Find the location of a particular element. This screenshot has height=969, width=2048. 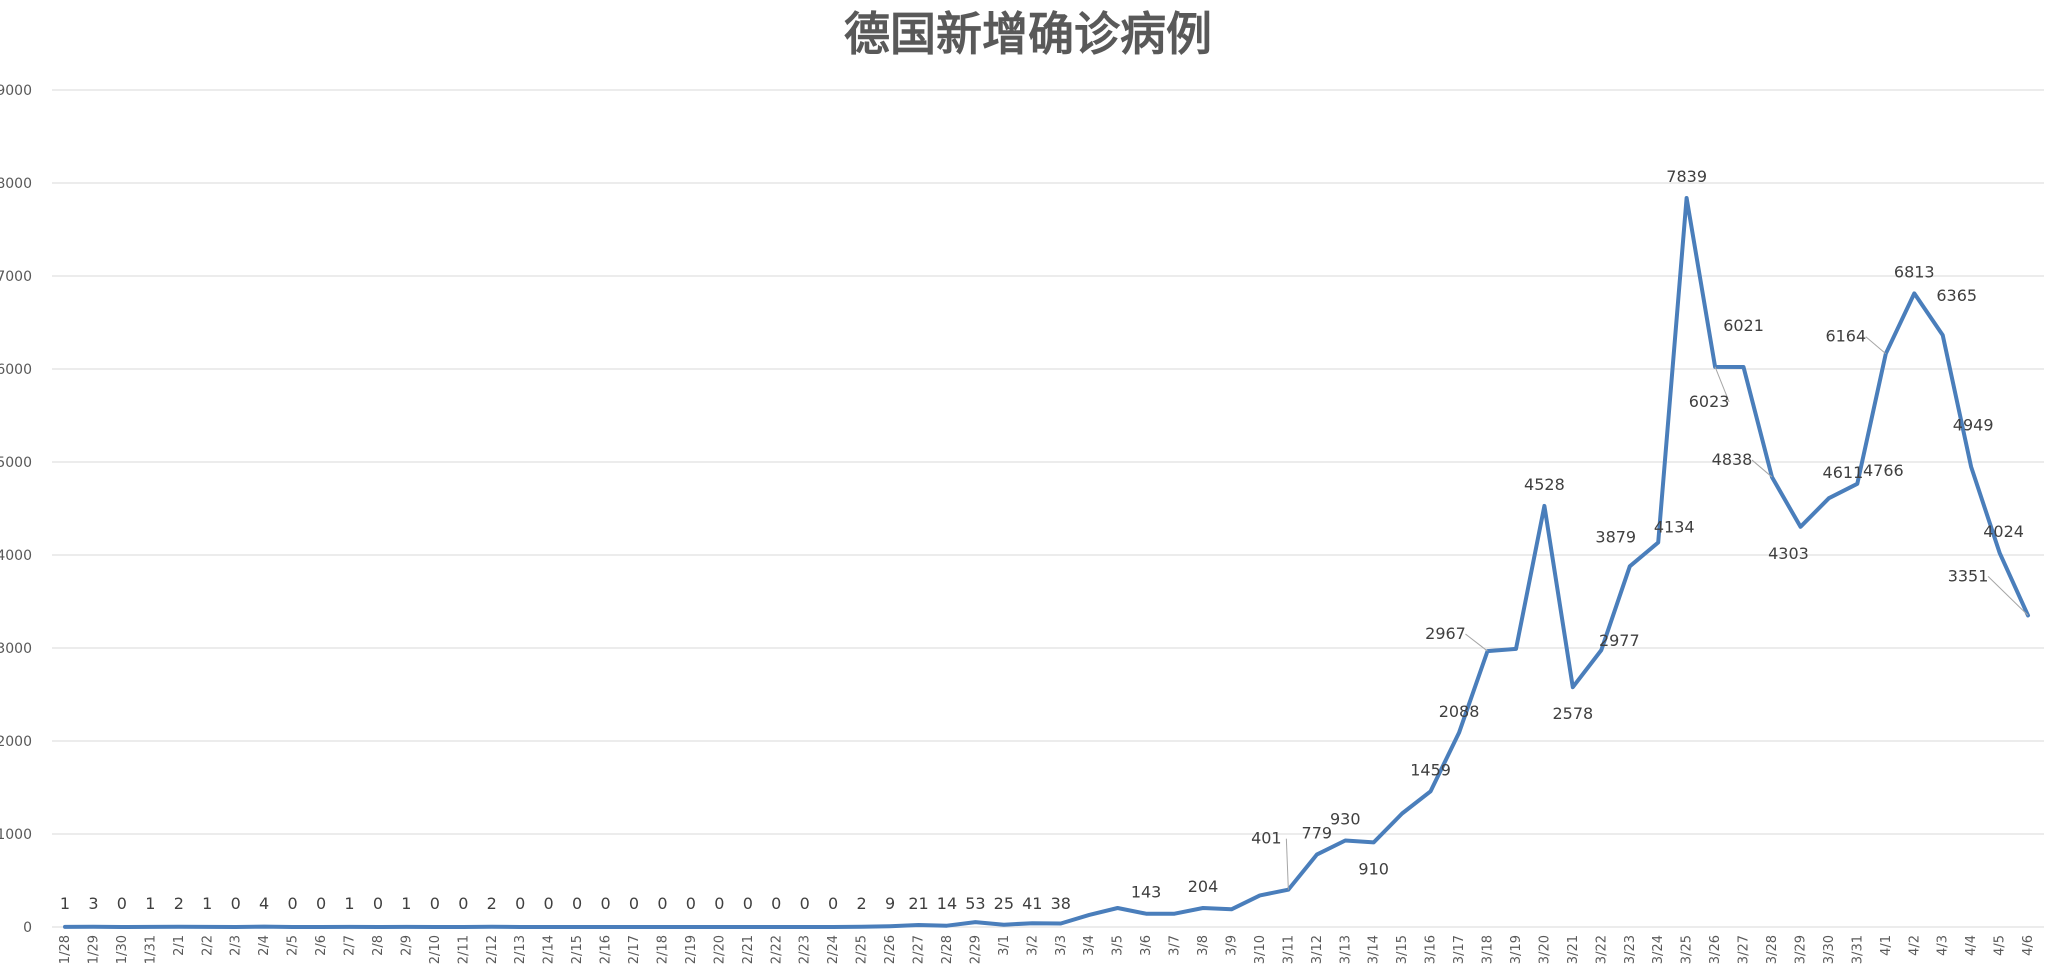

x-tick-label: 3/19 is located at coordinates (1516, 949).